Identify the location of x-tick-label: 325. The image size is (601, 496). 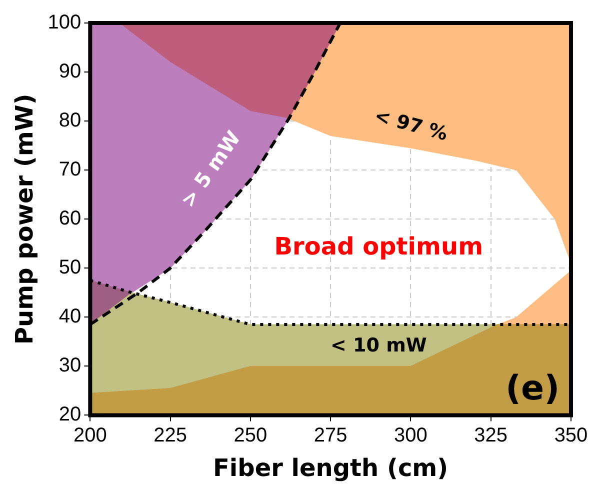
(491, 435).